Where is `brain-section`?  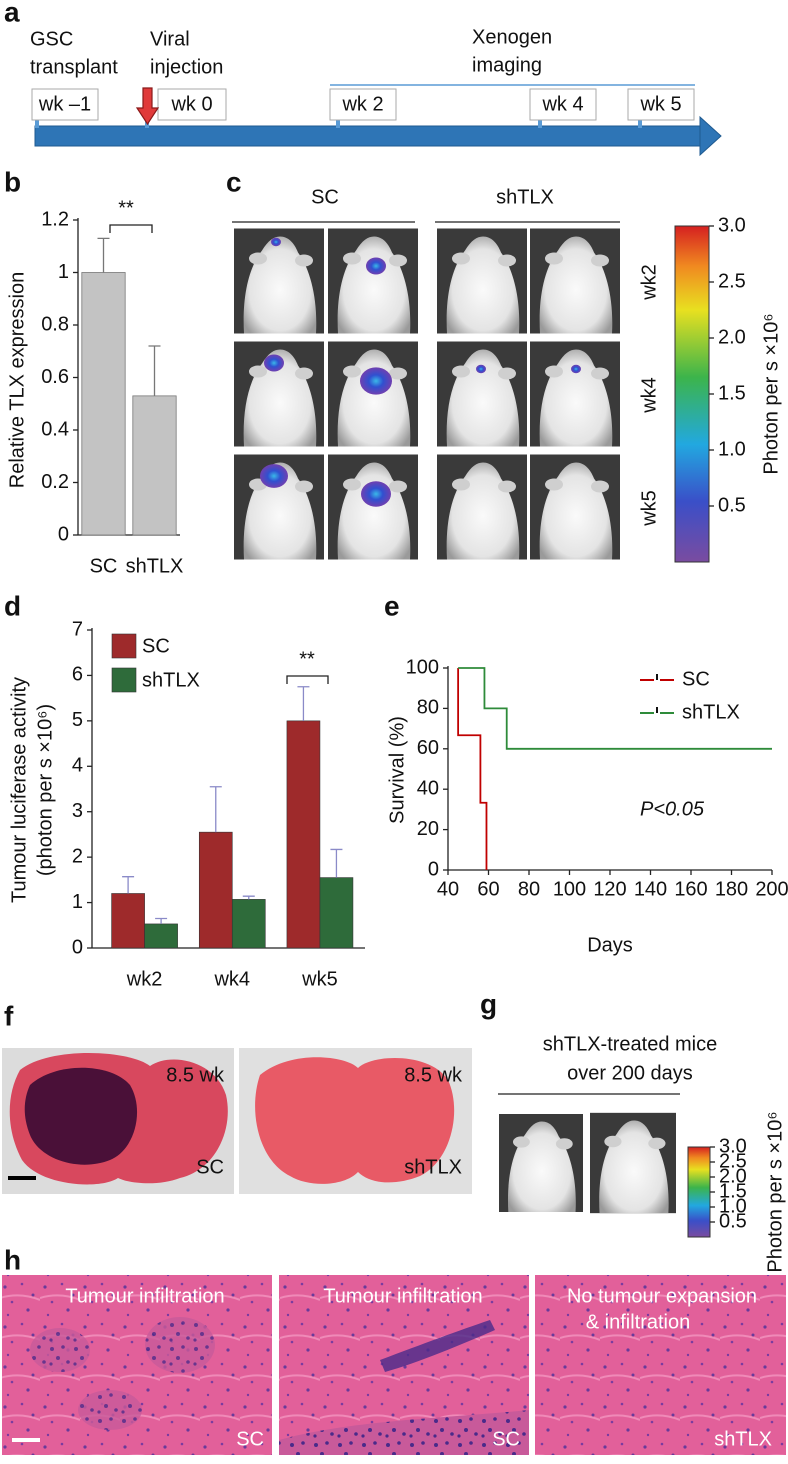
brain-section is located at coordinates (355, 1120).